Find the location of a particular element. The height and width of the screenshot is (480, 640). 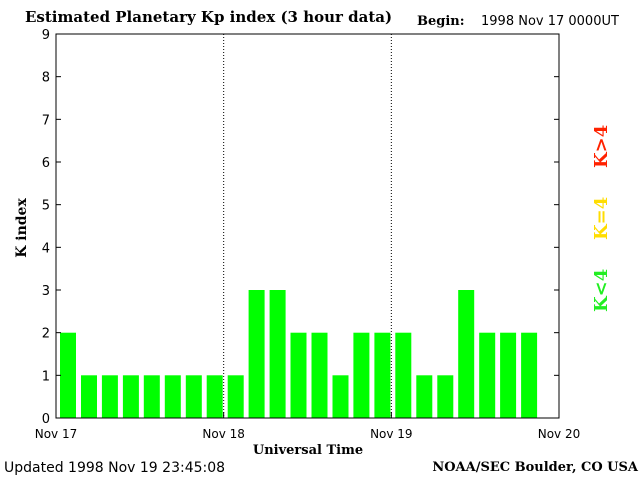

y-tick-label: 0 is located at coordinates (46, 419).